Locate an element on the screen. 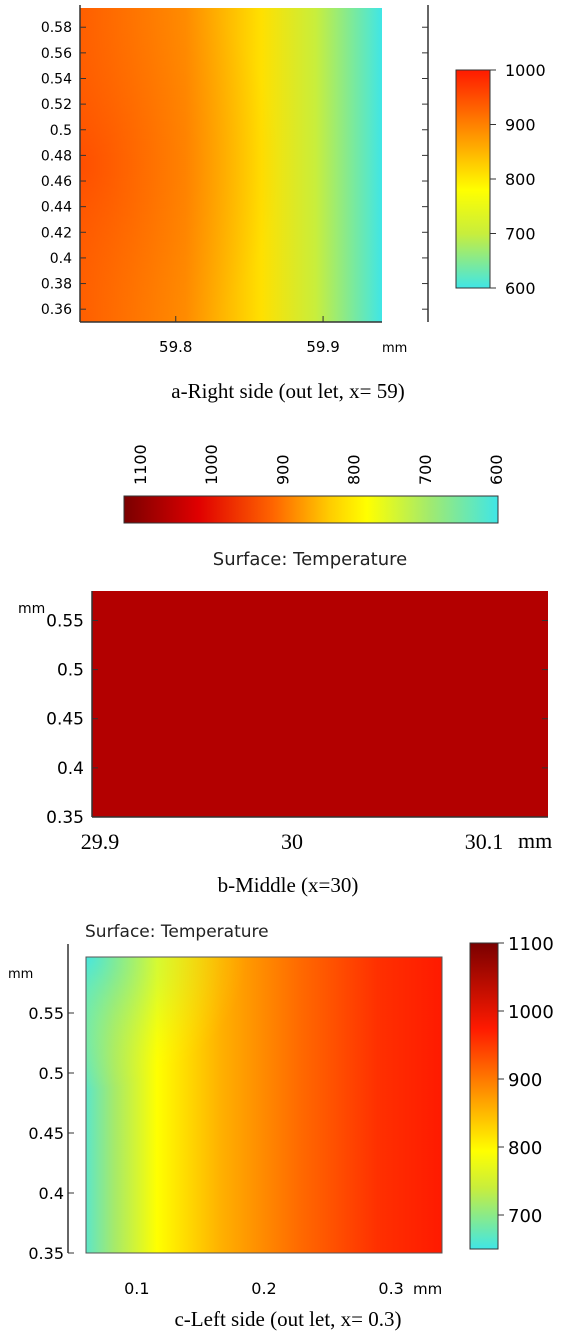 The width and height of the screenshot is (576, 1333). colorbar-tick-labels: 1000 900 800 700 600 is located at coordinates (518, 179).